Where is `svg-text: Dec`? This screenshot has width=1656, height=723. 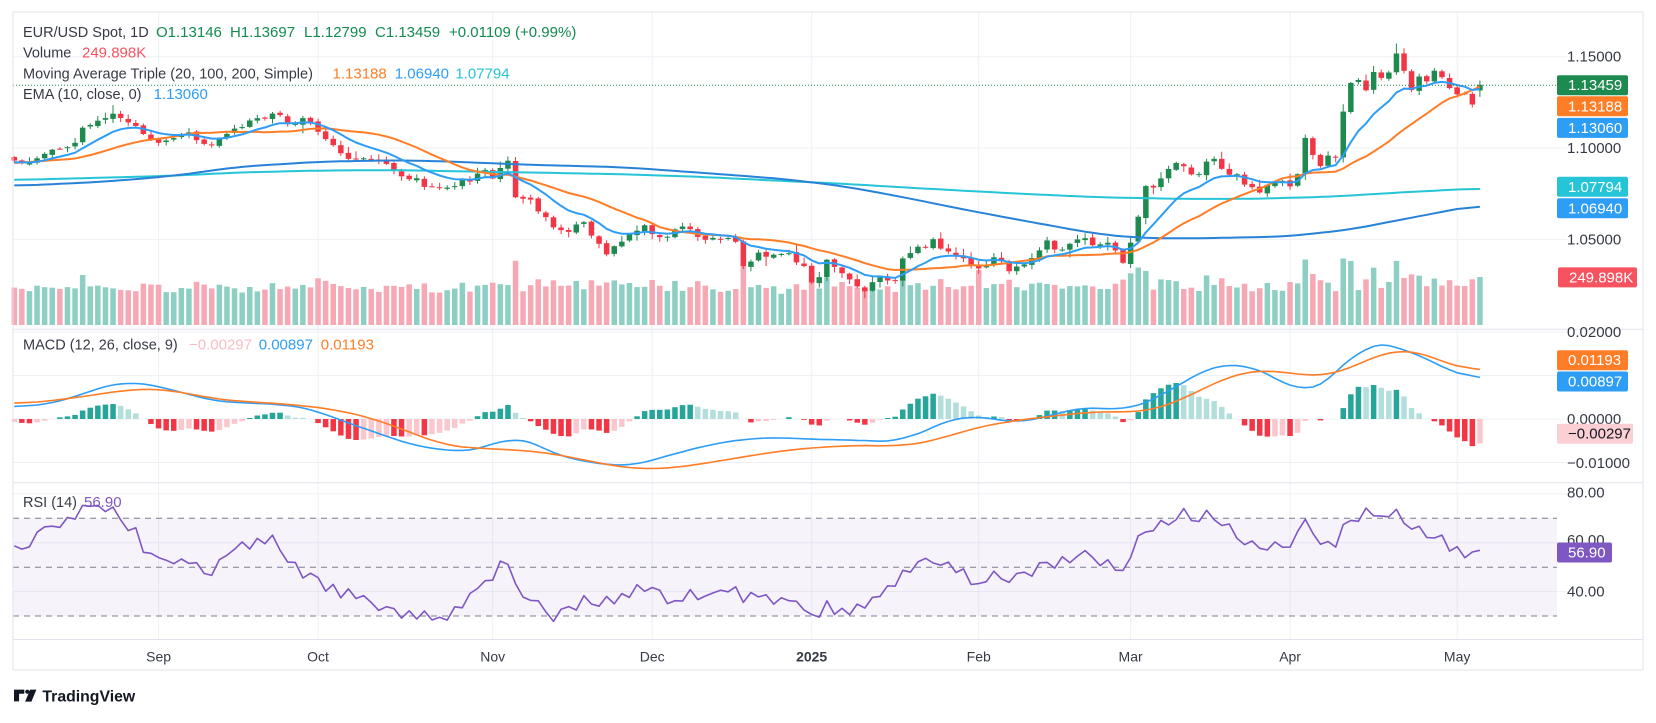
svg-text: Dec is located at coordinates (652, 657).